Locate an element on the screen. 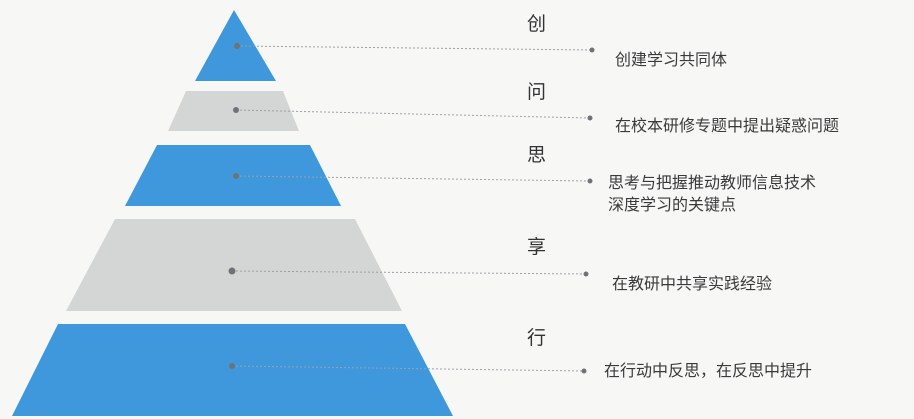 Image resolution: width=914 pixels, height=419 pixels. level-description-4: 在教研中共享实践经验 is located at coordinates (692, 284).